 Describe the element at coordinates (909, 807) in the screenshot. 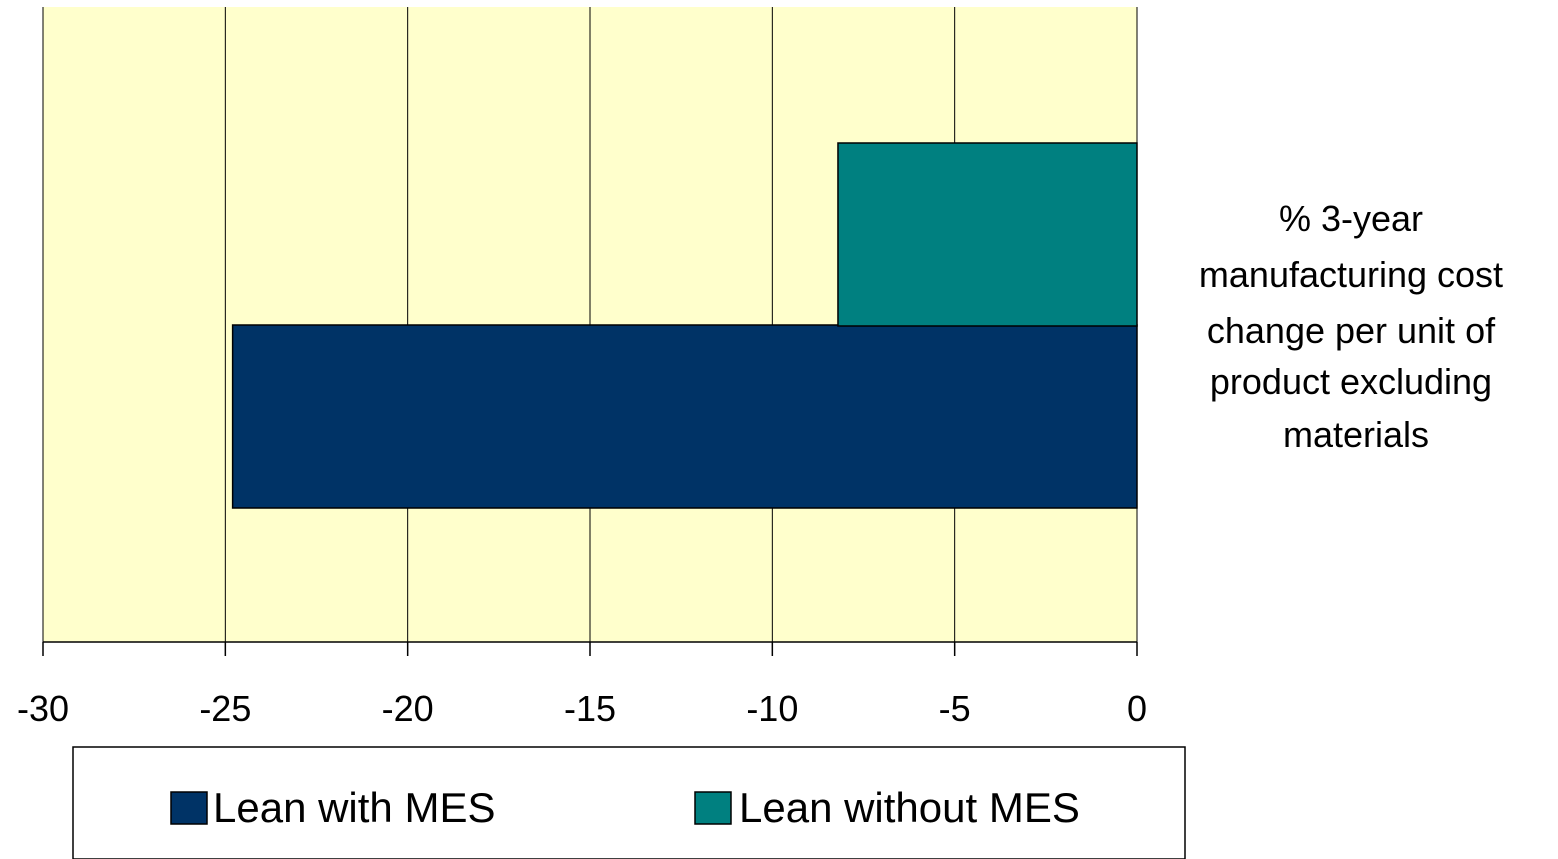

I see `legend-label-lean-without-mes: Lean without MES` at that location.